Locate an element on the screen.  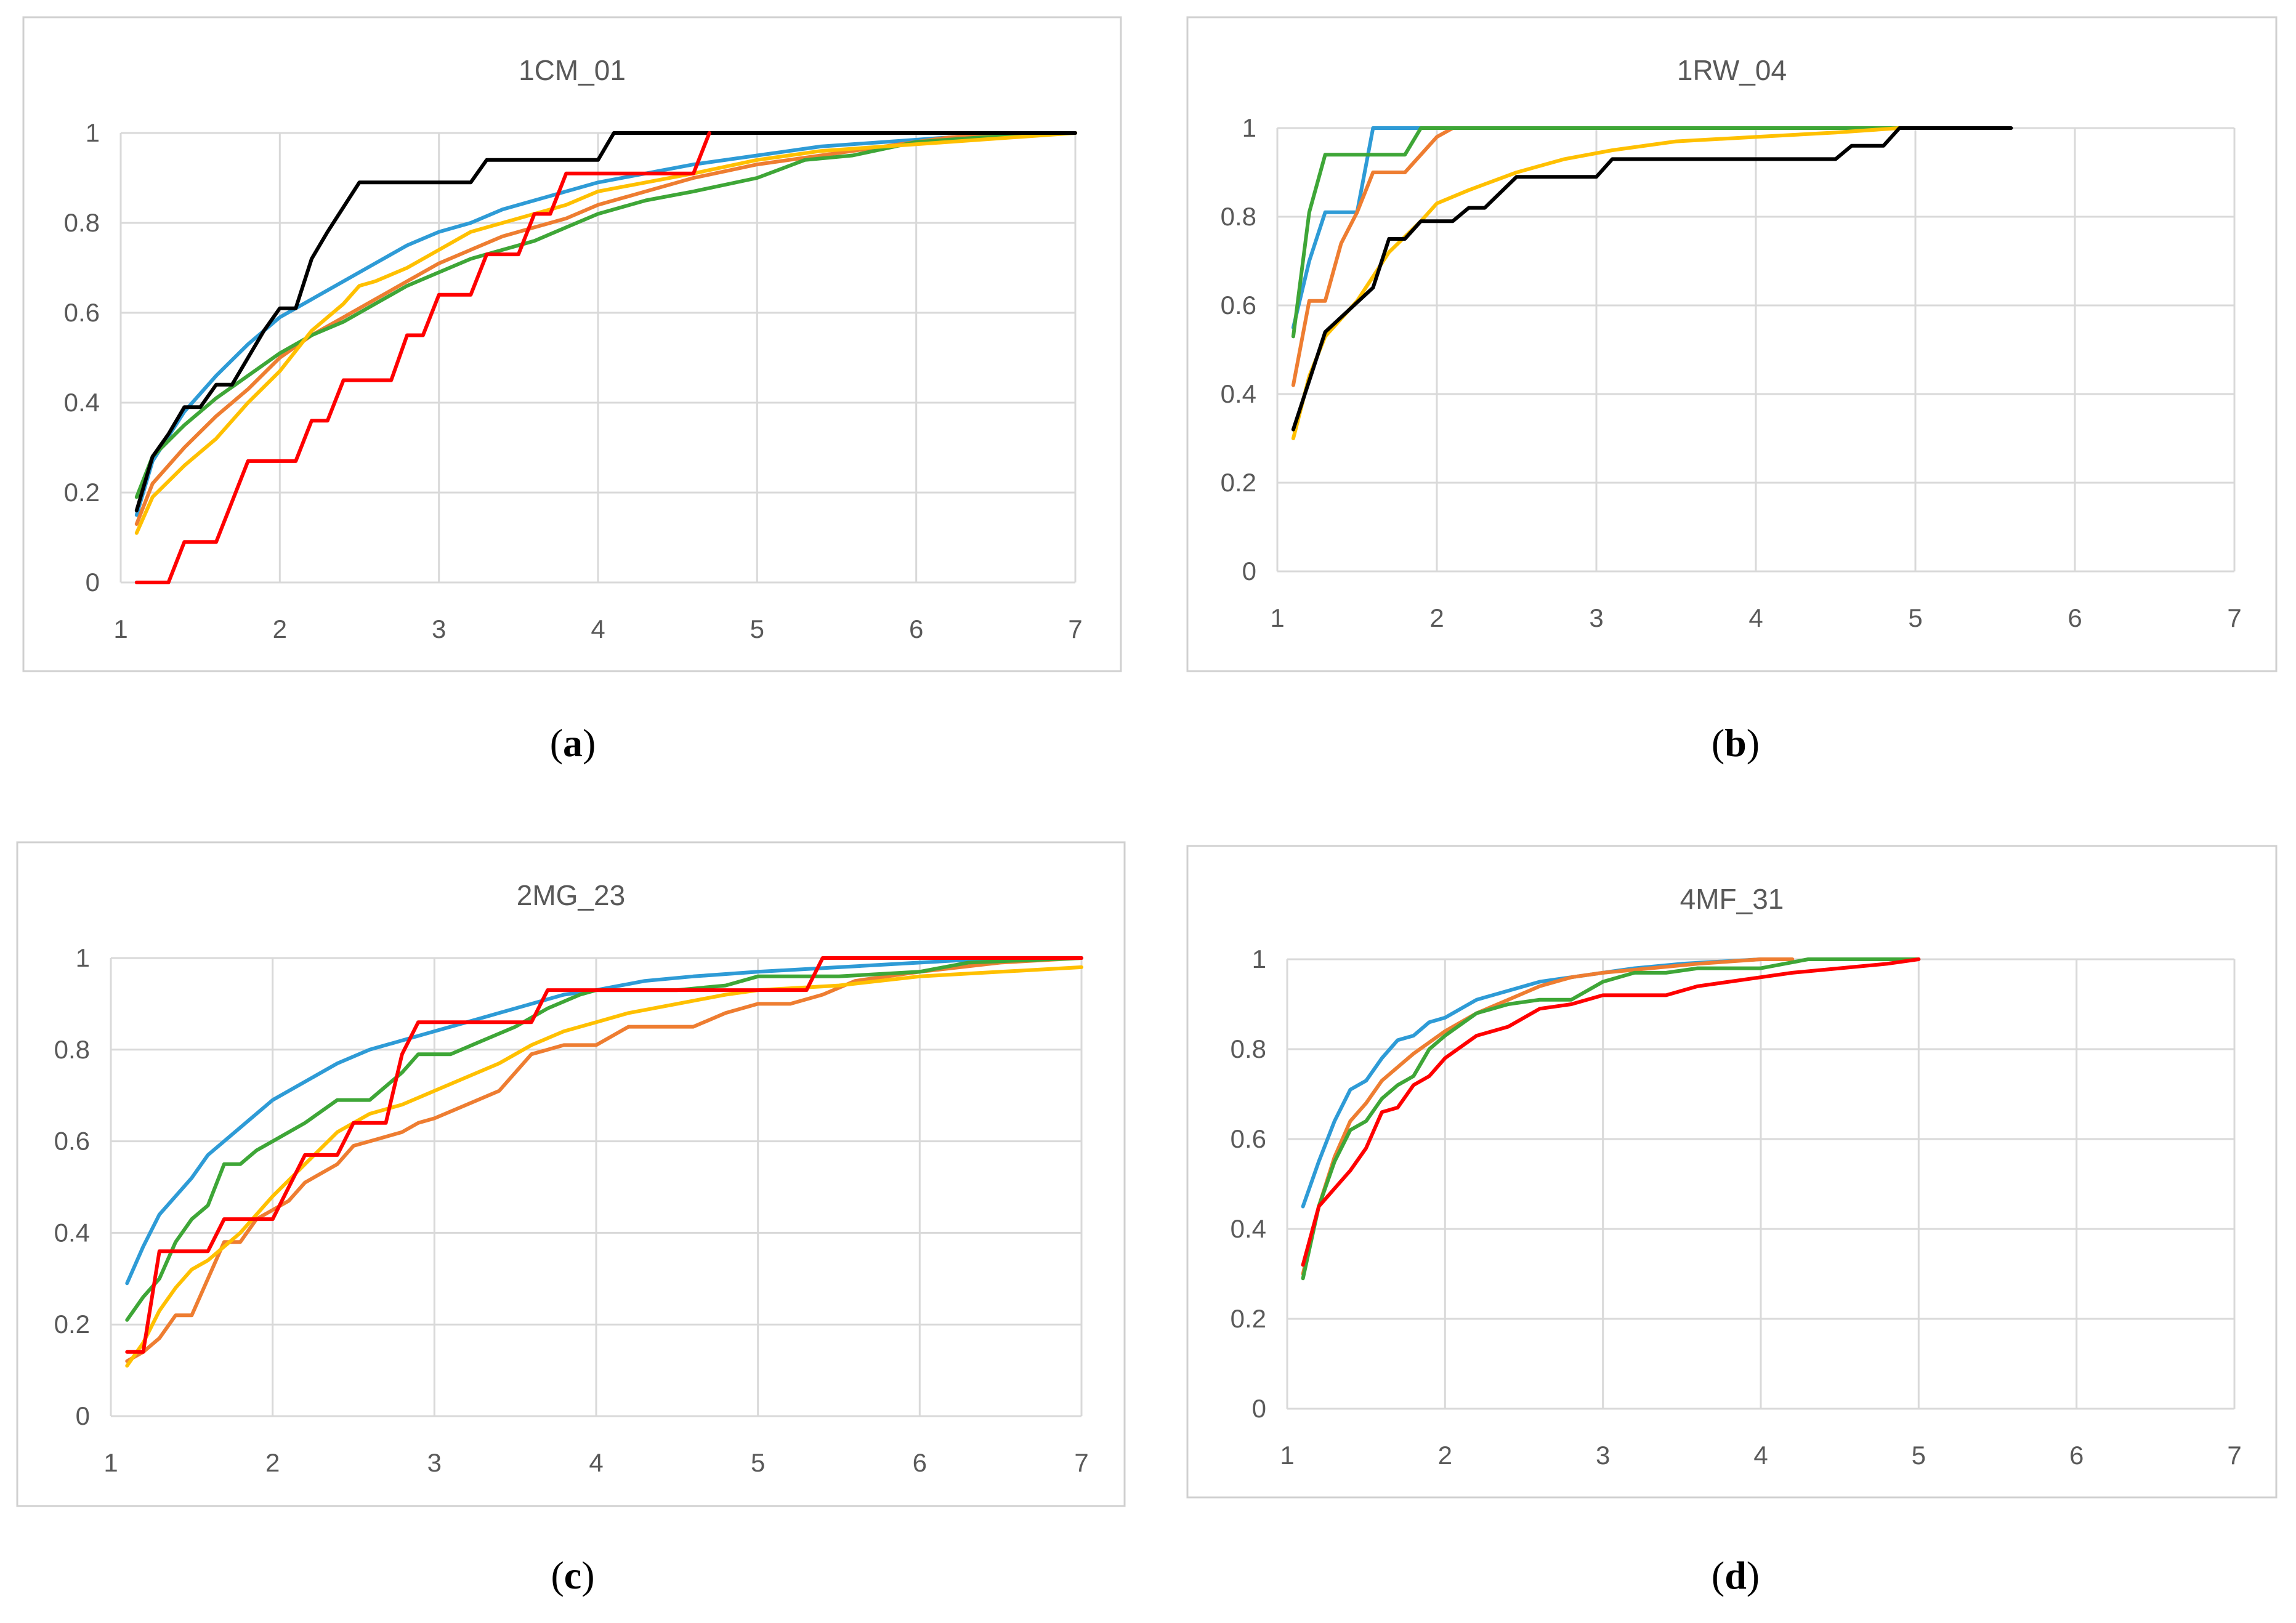
chart-title: 1CM_01 is located at coordinates (572, 70).